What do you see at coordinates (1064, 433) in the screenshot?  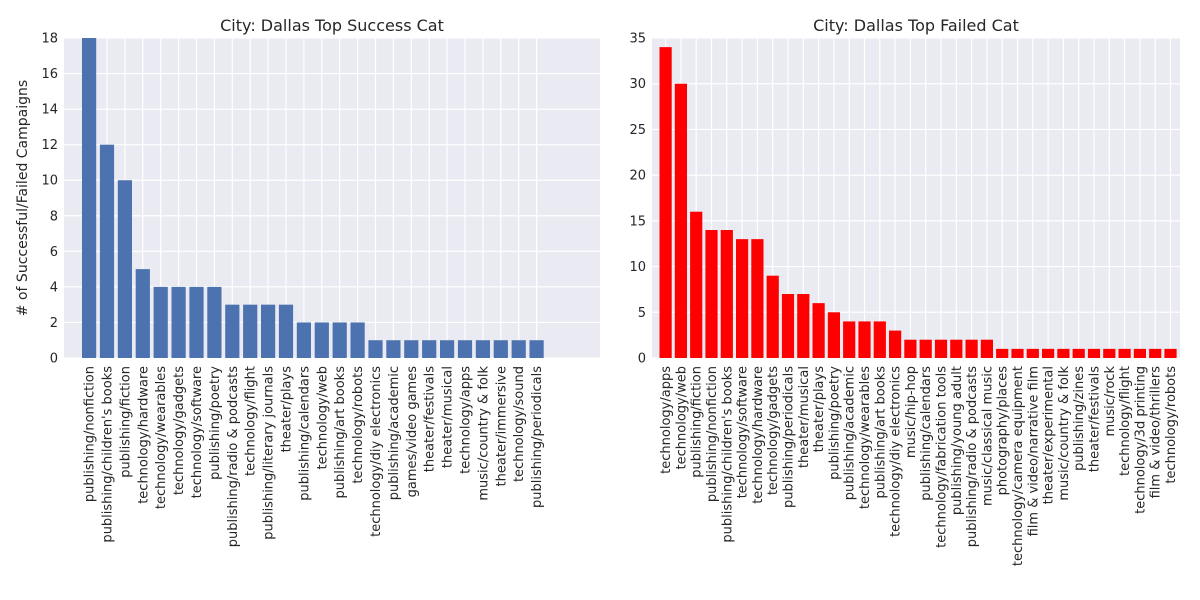 I see `x-tick-label: music/country & folk` at bounding box center [1064, 433].